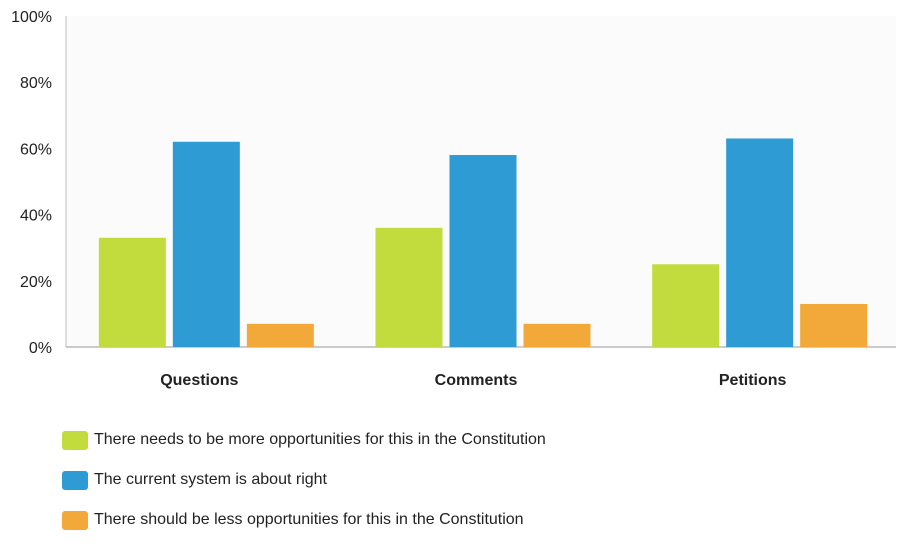  What do you see at coordinates (199, 380) in the screenshot?
I see `x-category-label: Questions` at bounding box center [199, 380].